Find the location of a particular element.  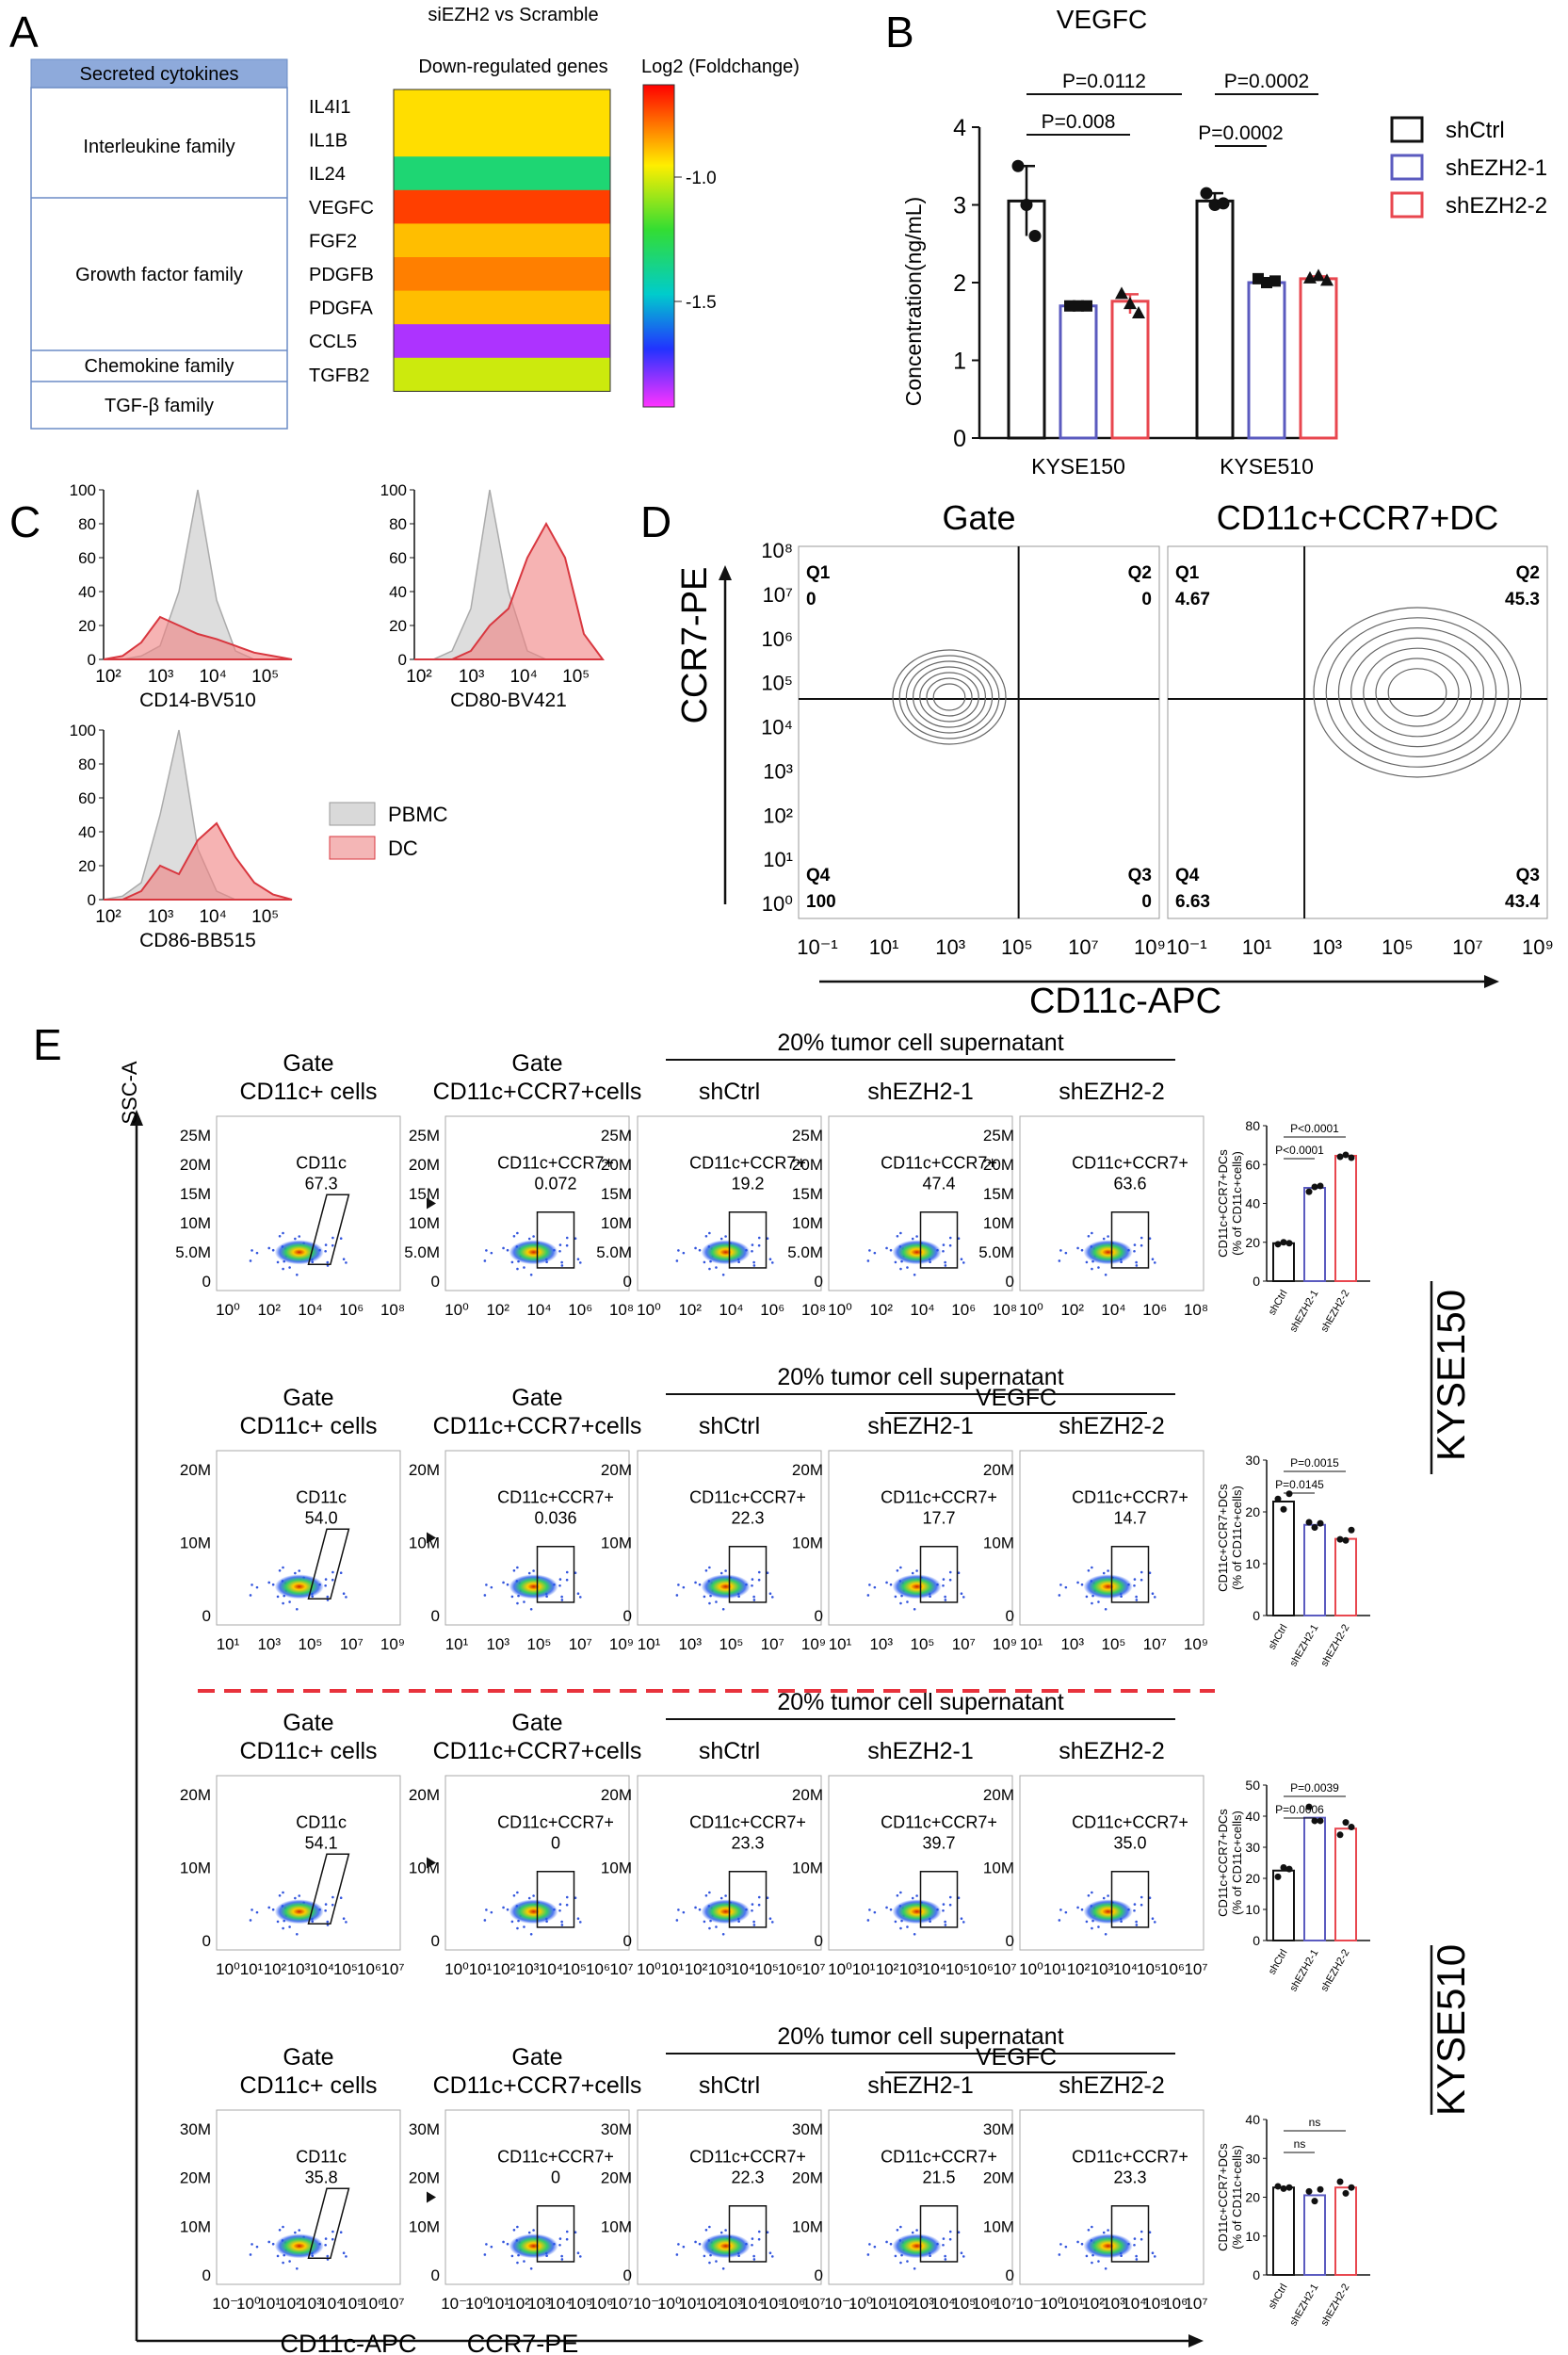

c-x-tick-label: 10⁴ is located at coordinates (212, 677).